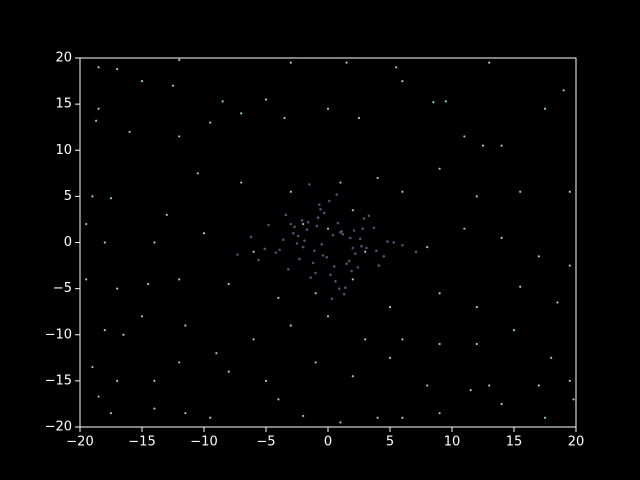  I want to click on x-tick-label: 10, so click(452, 442).